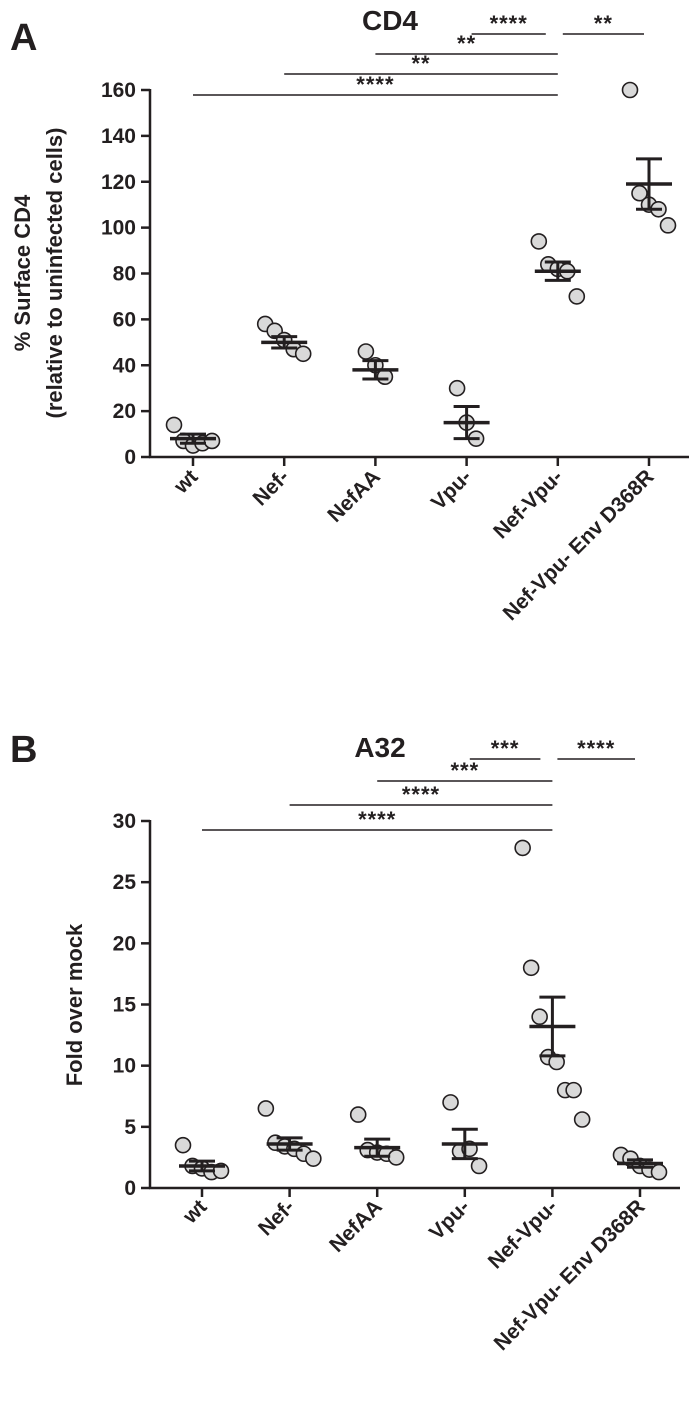 The height and width of the screenshot is (1420, 700). Describe the element at coordinates (54, 273) in the screenshot. I see `y-axis-label-2: (relative to uninfected cells)` at that location.